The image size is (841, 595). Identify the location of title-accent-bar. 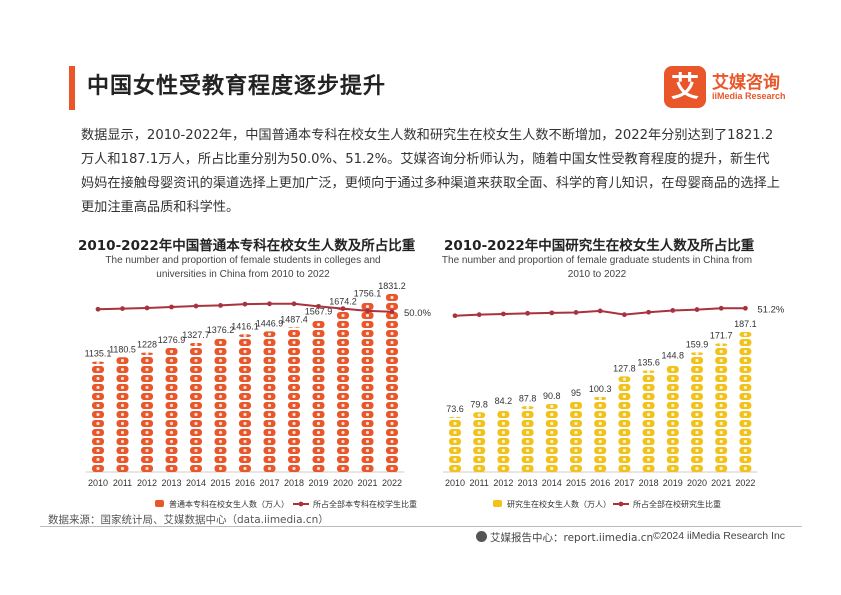
(72, 88).